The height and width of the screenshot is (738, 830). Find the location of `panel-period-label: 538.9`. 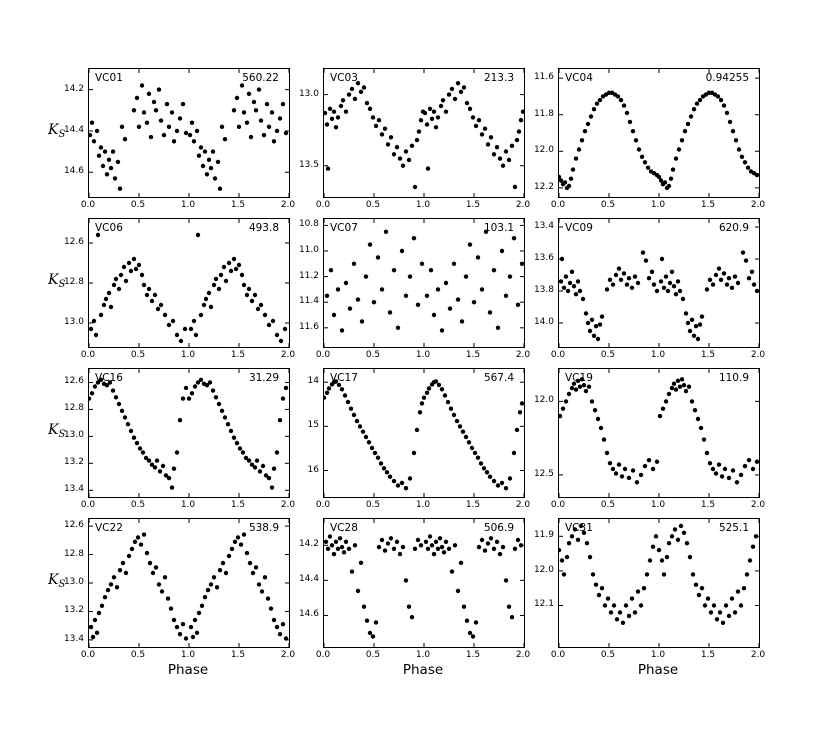

panel-period-label: 538.9 is located at coordinates (263, 528).